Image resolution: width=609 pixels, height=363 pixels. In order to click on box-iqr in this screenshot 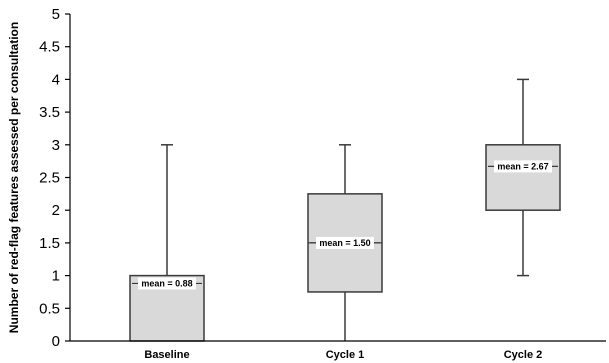, I will do `click(523, 177)`.